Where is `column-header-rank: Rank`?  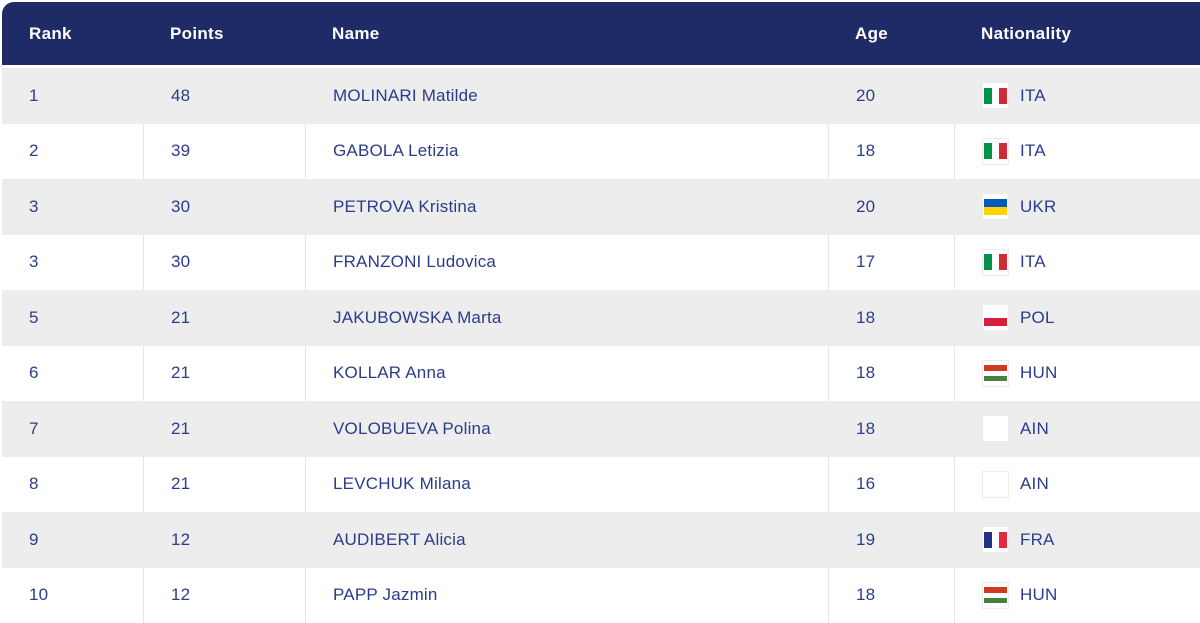 column-header-rank: Rank is located at coordinates (72, 33).